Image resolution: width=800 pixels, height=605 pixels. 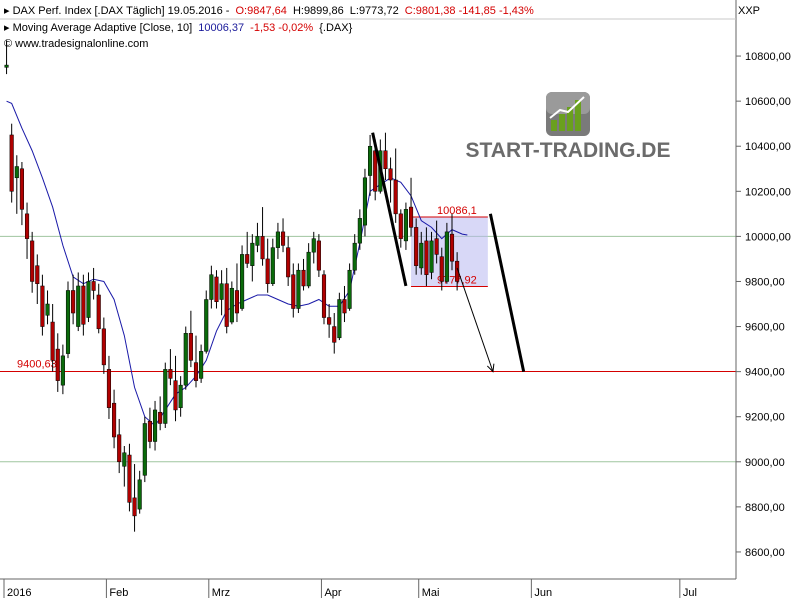 I want to click on x-tick-label: Feb, so click(x=118, y=593).